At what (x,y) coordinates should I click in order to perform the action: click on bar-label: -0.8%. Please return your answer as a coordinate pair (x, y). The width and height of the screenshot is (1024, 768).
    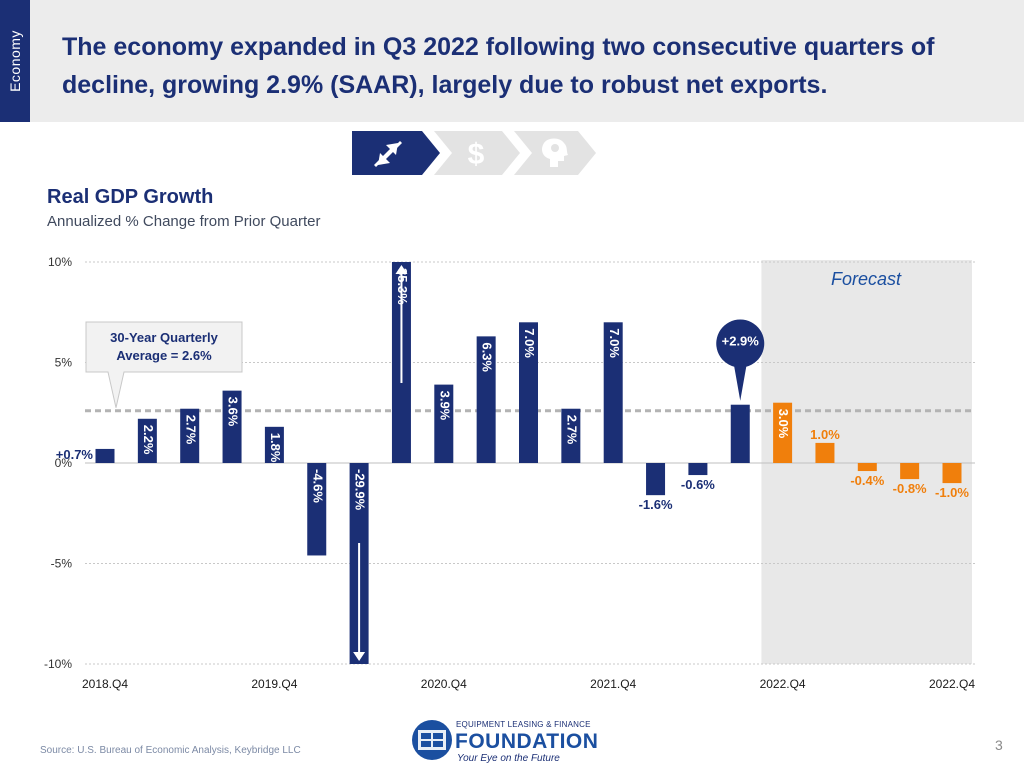
    Looking at the image, I should click on (910, 488).